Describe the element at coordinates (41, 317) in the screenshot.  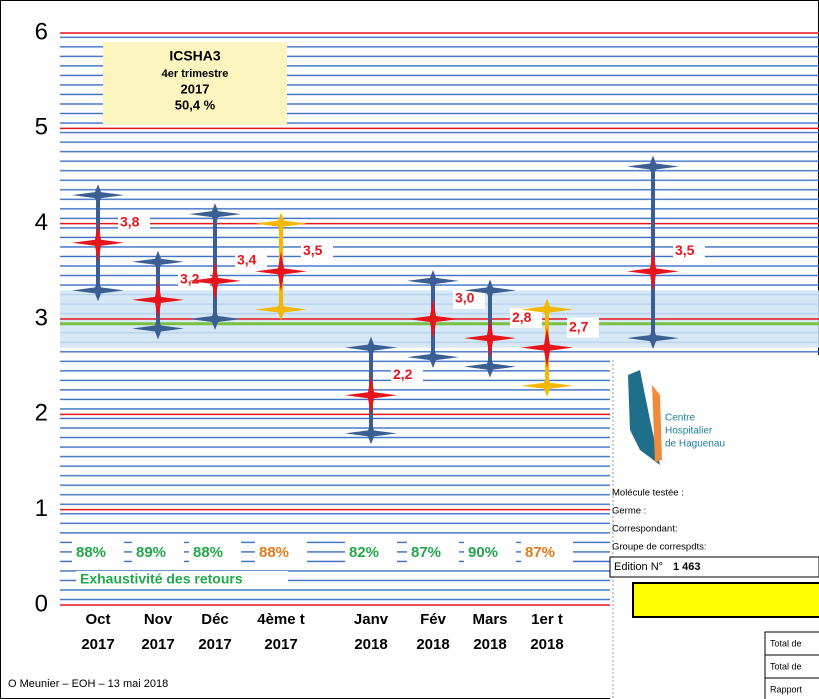
I see `y-tick-label: 3` at that location.